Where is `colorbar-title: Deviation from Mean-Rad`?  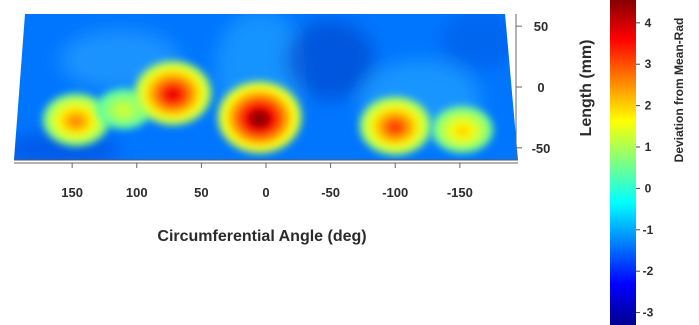 colorbar-title: Deviation from Mean-Rad is located at coordinates (679, 90).